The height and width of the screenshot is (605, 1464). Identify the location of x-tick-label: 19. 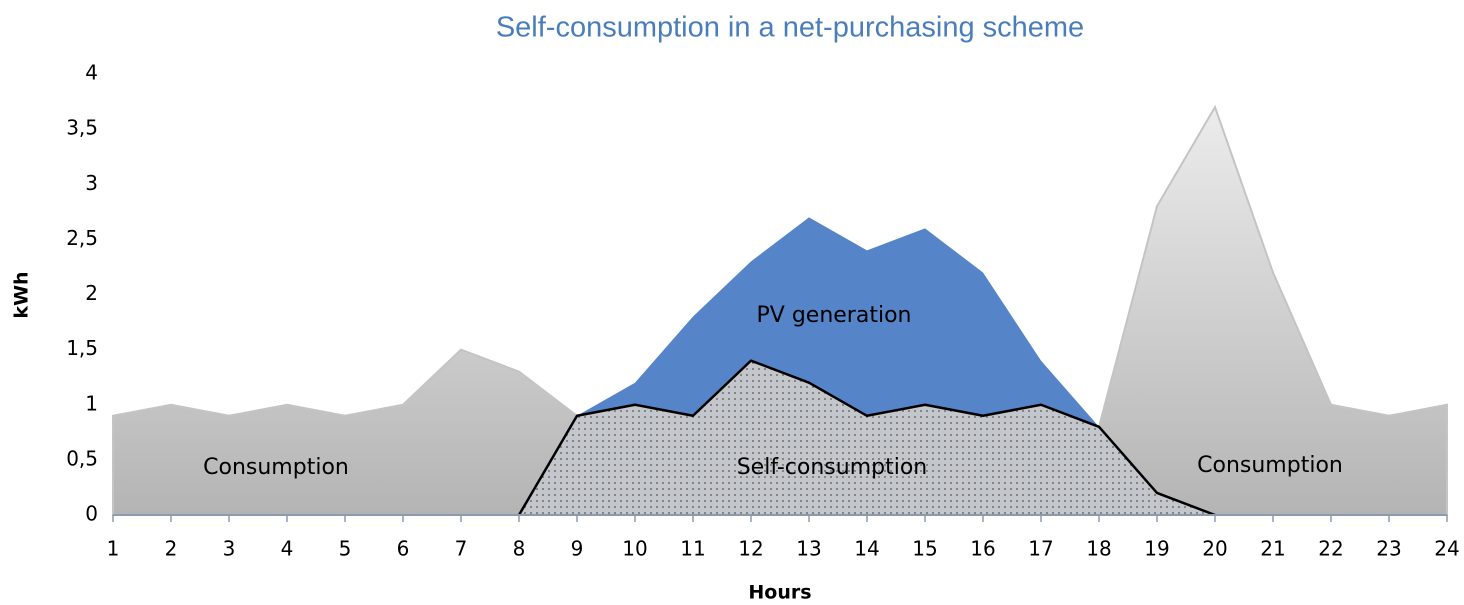
(1156, 549).